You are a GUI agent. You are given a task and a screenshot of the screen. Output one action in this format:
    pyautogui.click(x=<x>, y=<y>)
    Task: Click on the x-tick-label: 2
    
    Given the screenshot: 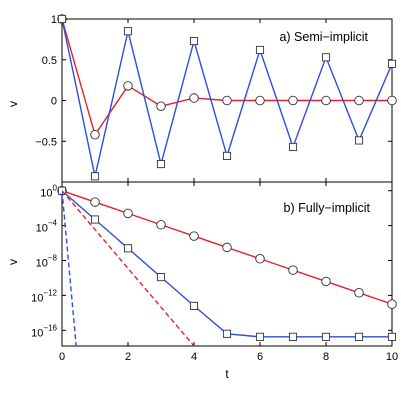 What is the action you would take?
    pyautogui.click(x=128, y=357)
    